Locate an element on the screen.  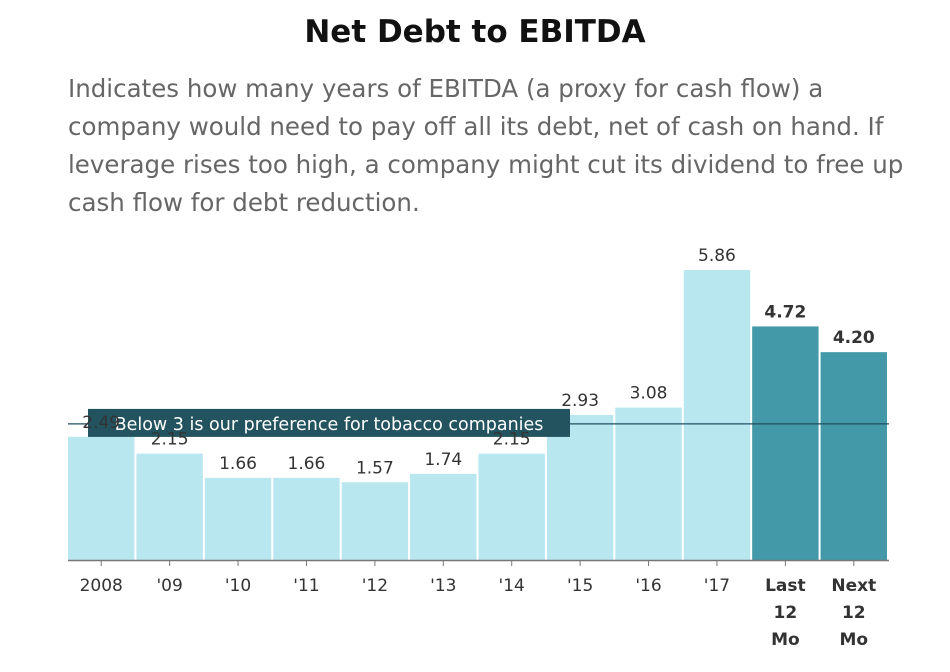
x-tick-label: '10 is located at coordinates (238, 586).